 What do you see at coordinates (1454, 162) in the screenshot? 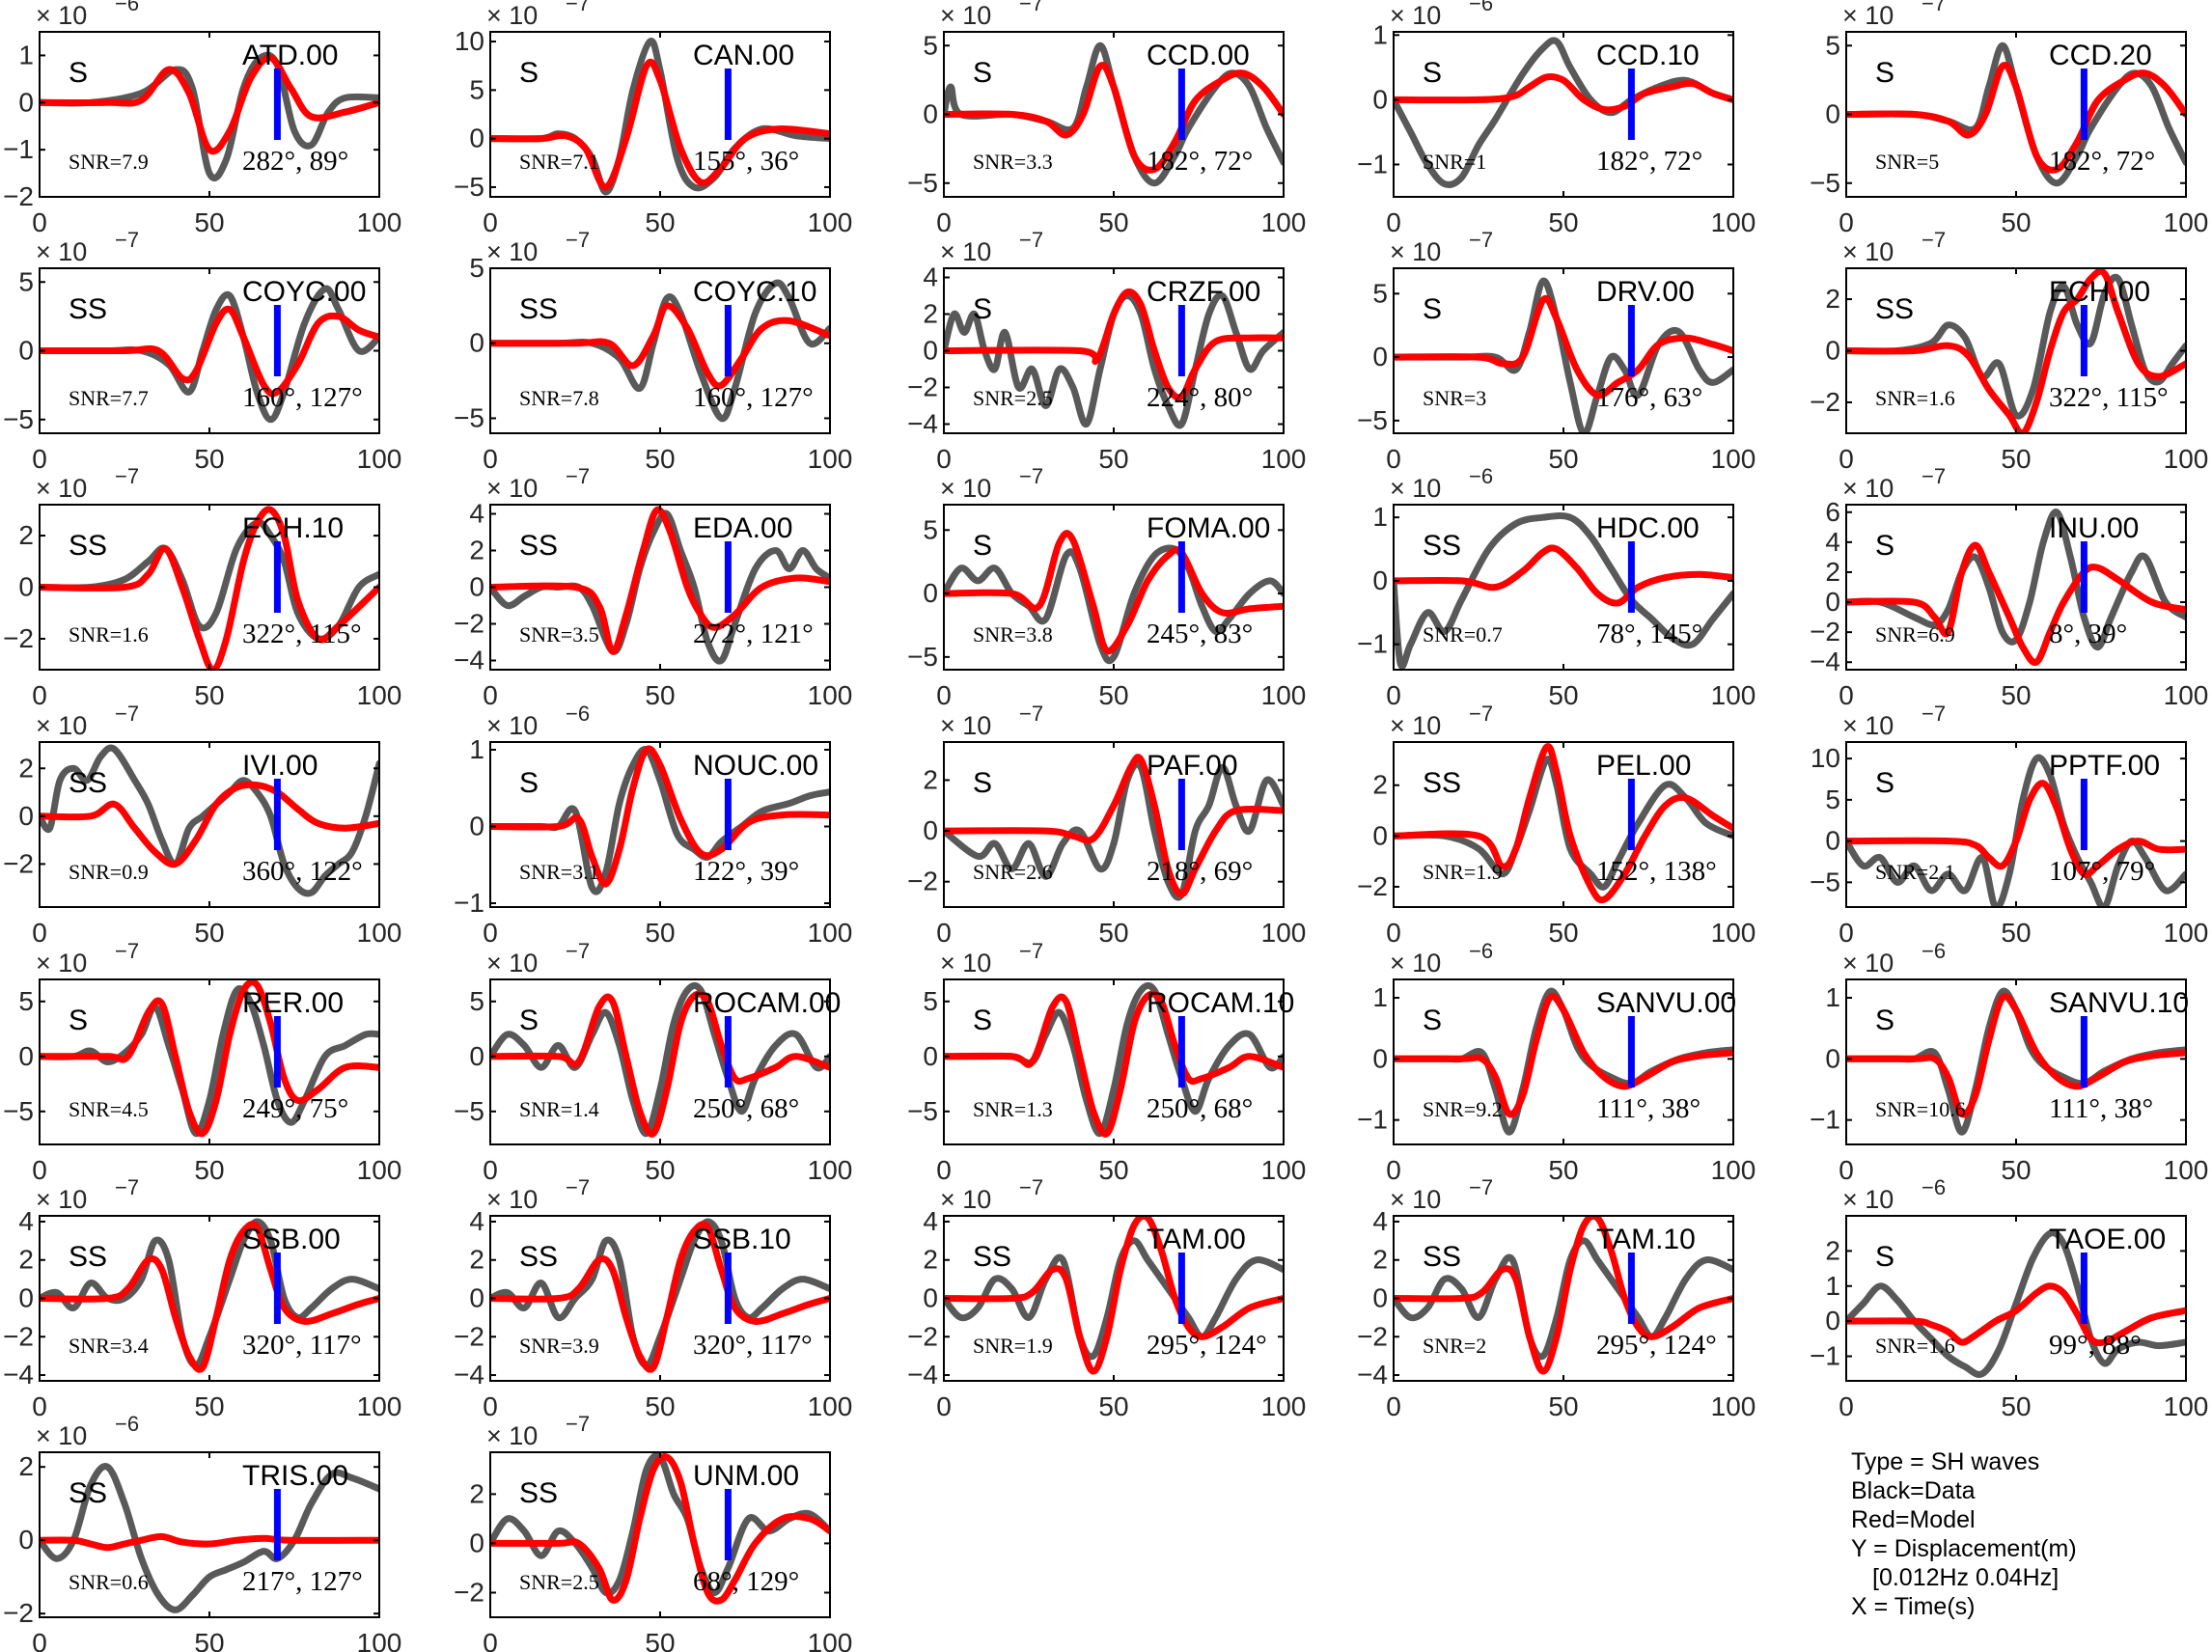
I see `snr-label: SNR=1` at bounding box center [1454, 162].